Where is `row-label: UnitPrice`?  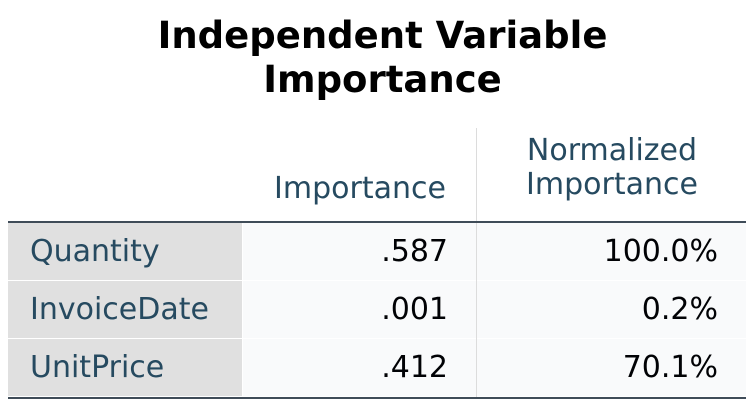 row-label: UnitPrice is located at coordinates (125, 367).